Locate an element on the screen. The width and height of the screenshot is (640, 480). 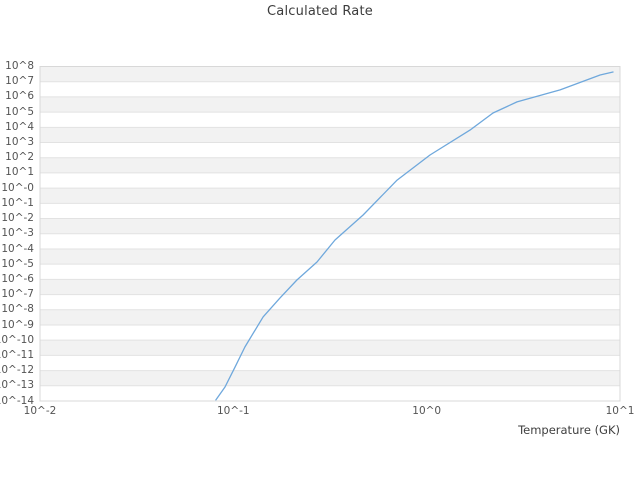
y-tick-label: 10^-1 is located at coordinates (17, 202).